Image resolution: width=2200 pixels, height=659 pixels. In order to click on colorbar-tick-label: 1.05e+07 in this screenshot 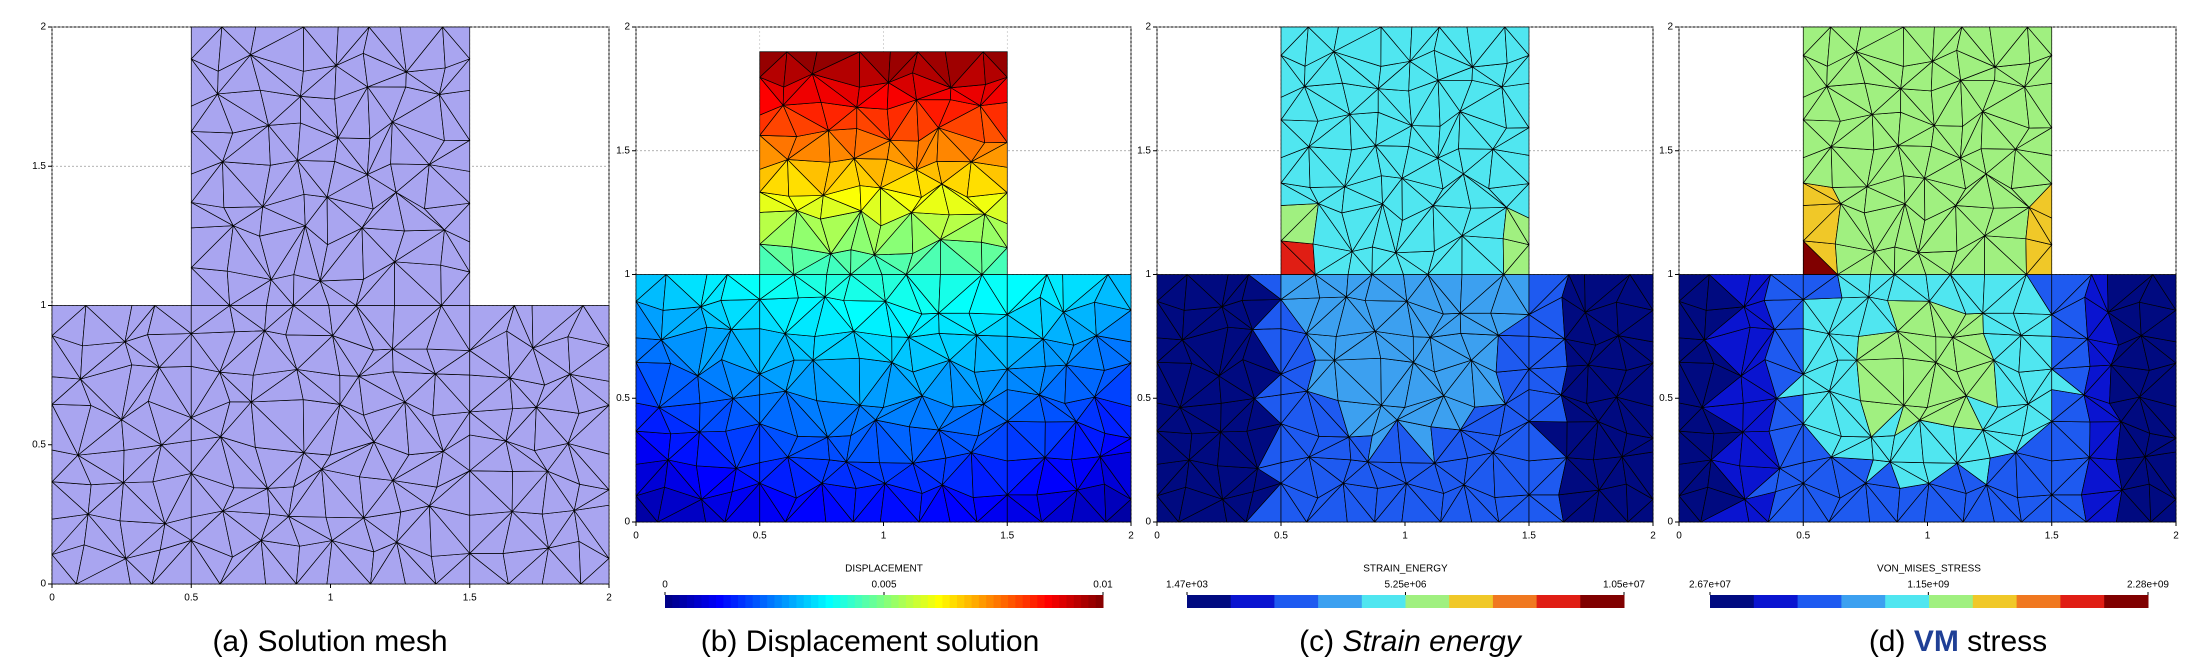, I will do `click(1624, 585)`.